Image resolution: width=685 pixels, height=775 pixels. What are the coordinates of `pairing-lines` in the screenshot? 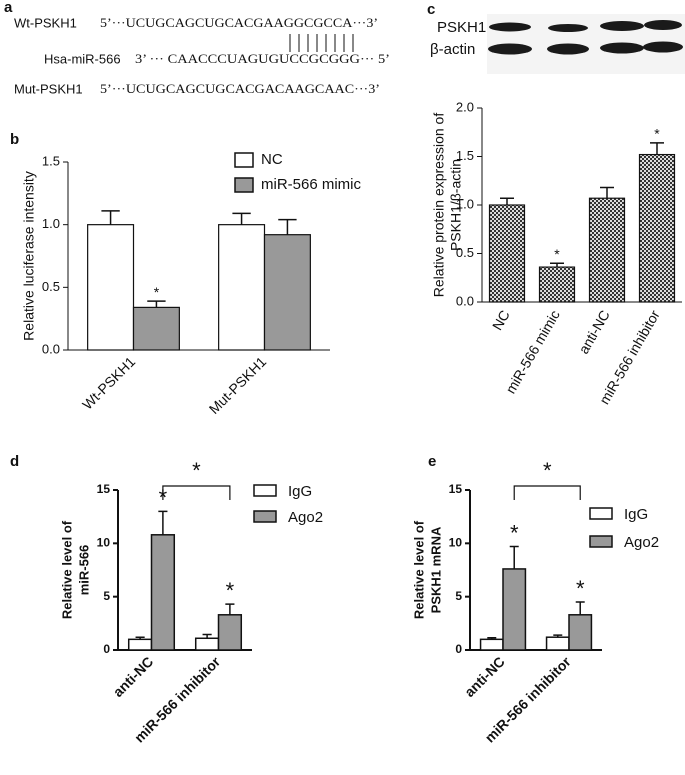 It's located at (321, 43).